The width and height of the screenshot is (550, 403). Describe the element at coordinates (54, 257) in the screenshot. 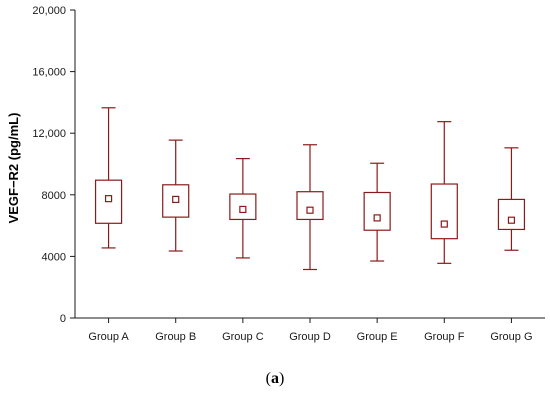

I see `y-tick-label: 4000` at that location.